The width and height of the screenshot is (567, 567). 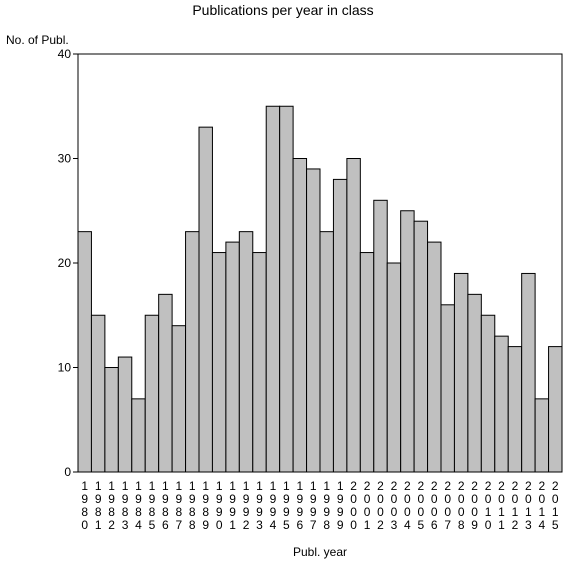 I want to click on bar-1983, so click(x=125, y=414).